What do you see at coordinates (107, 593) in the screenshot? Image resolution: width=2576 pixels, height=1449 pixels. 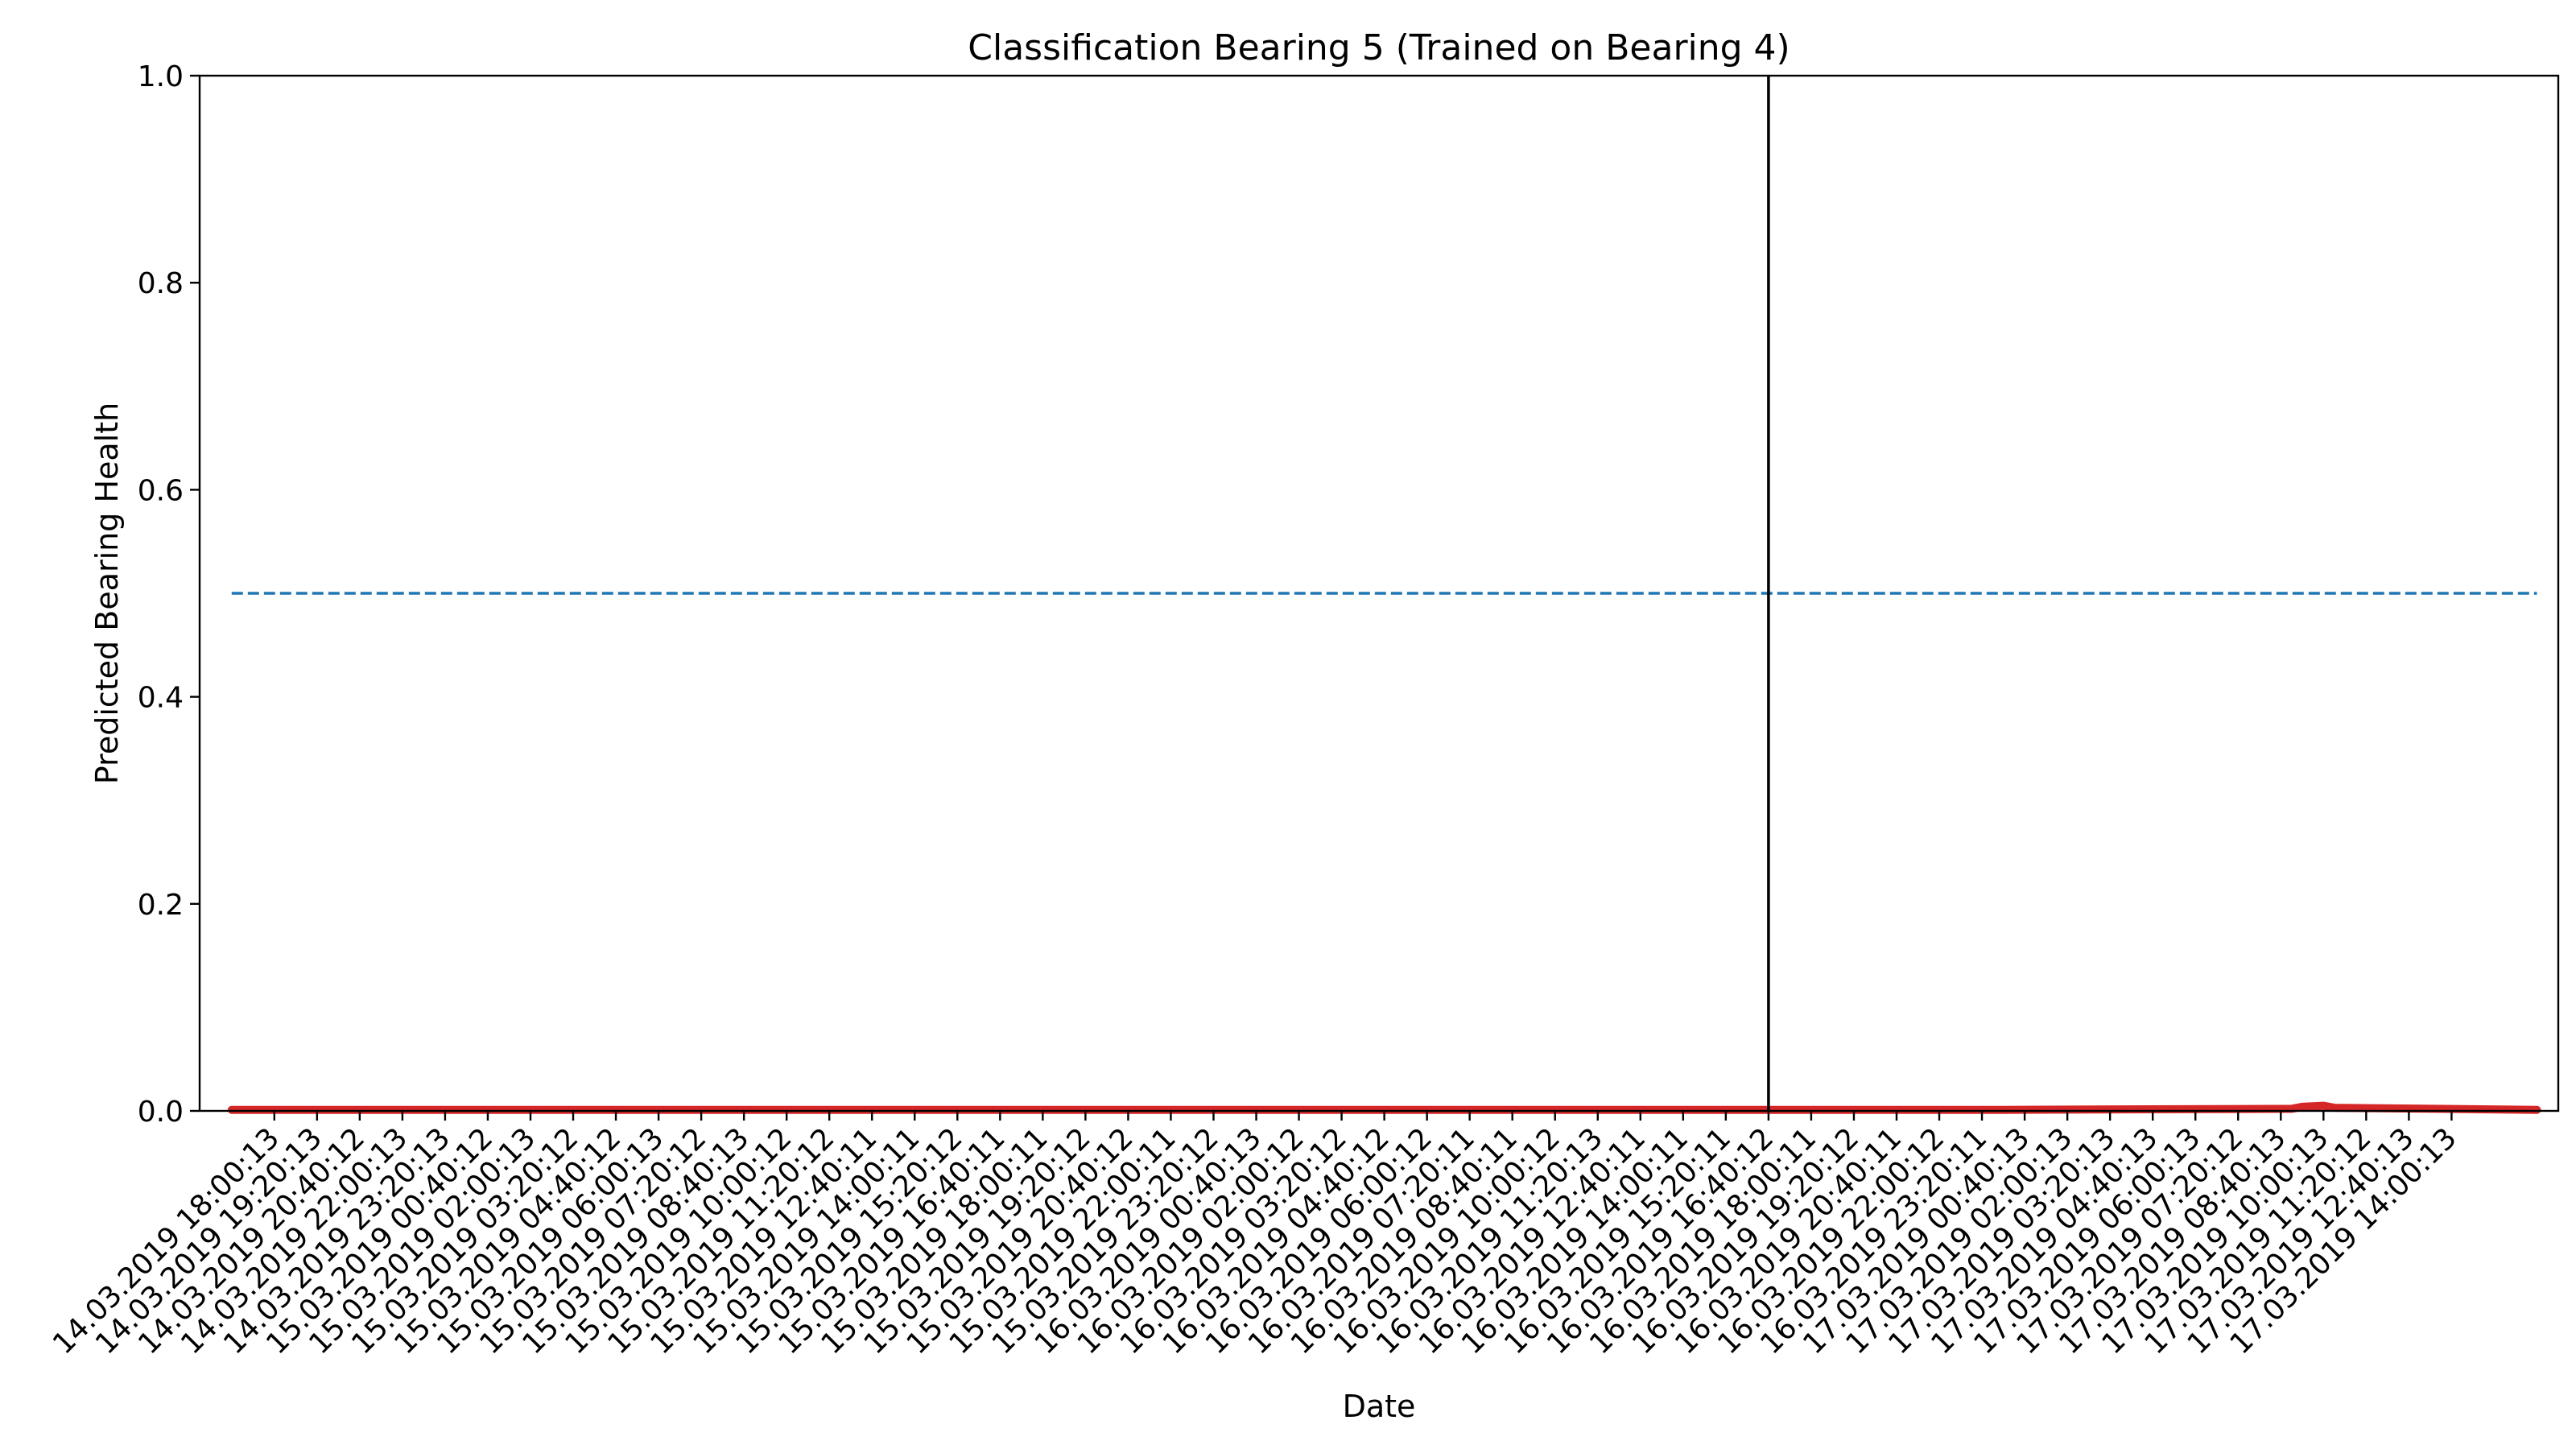 I see `y-axis-label: Predicted Bearing Health` at bounding box center [107, 593].